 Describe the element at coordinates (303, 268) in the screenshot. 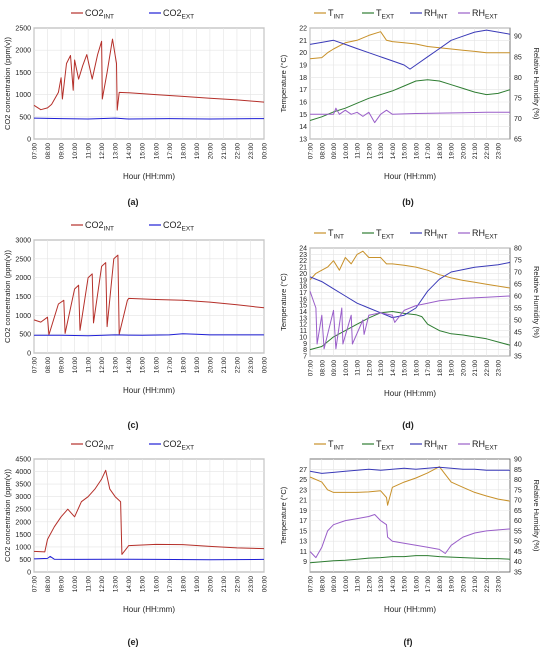

I see `y-tick-label: 21` at that location.